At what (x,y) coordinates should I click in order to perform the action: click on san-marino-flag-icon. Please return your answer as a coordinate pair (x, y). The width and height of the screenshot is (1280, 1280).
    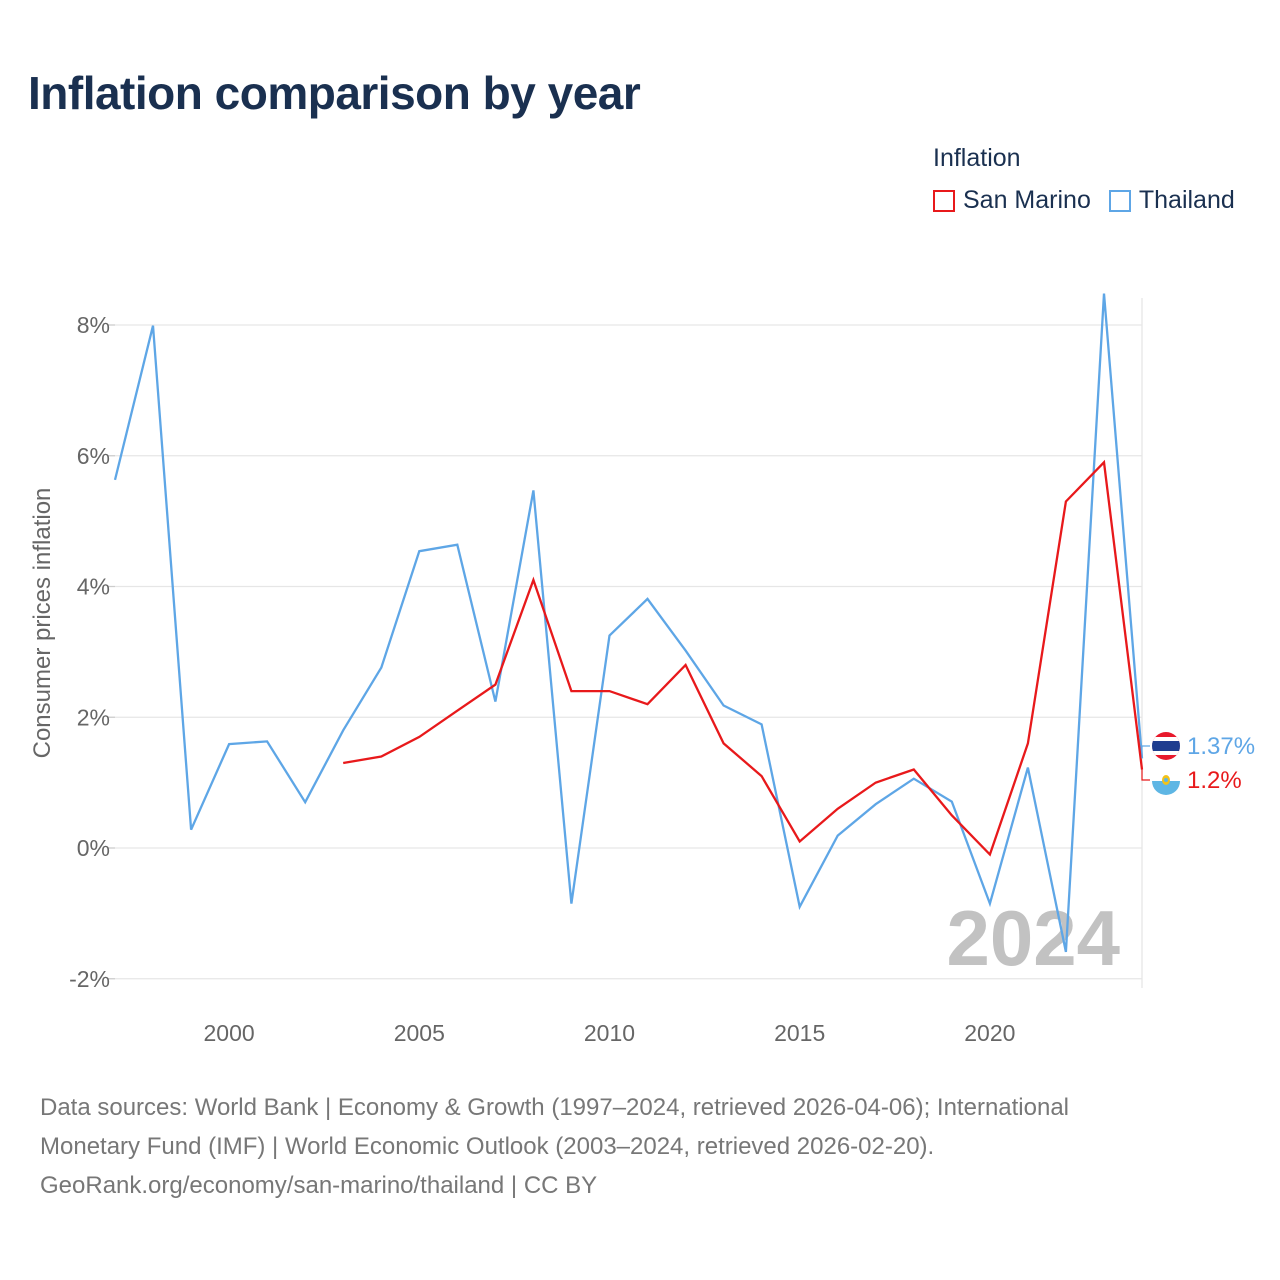
    Looking at the image, I should click on (1166, 781).